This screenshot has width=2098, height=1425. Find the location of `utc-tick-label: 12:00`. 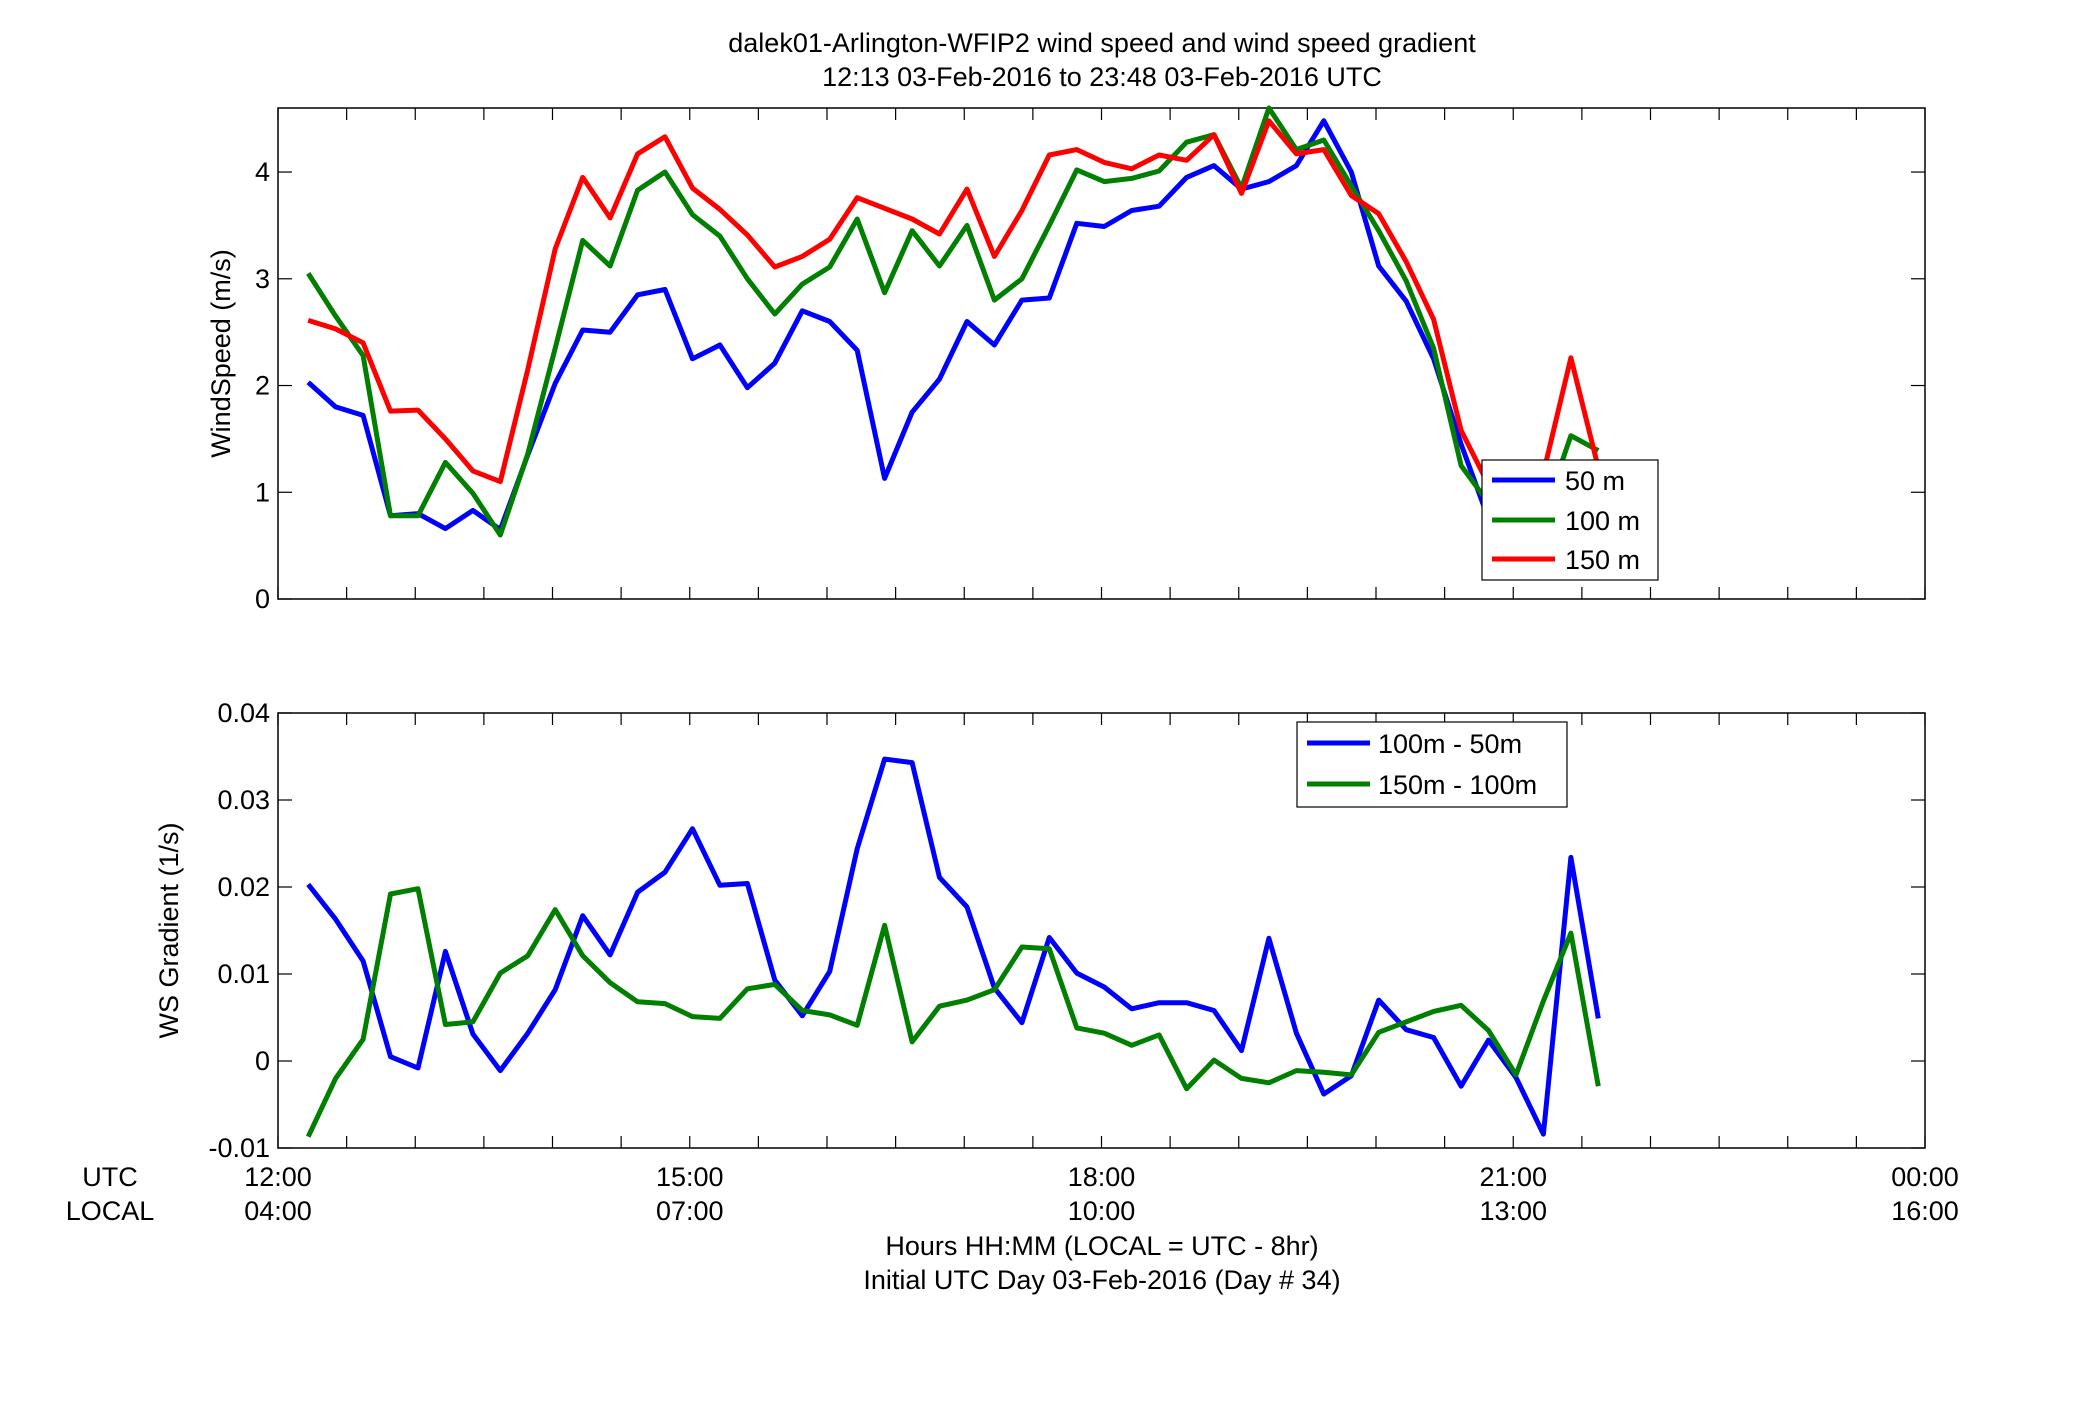

utc-tick-label: 12:00 is located at coordinates (278, 1177).